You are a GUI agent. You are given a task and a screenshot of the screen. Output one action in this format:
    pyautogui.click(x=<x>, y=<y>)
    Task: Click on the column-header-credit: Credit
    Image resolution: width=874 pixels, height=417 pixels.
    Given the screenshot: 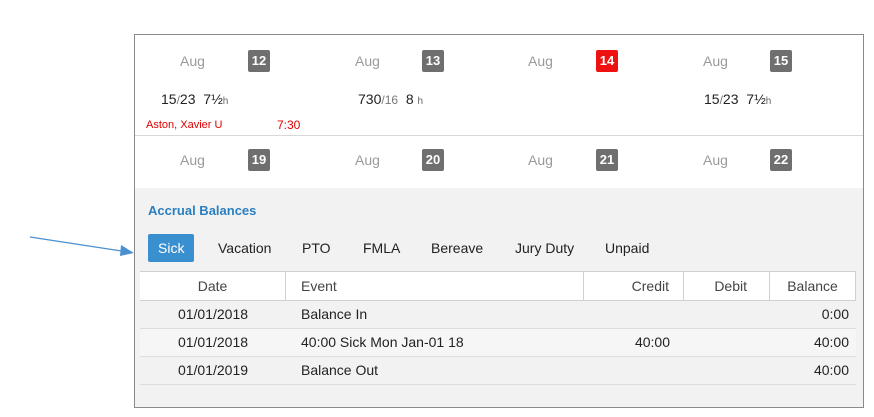 What is the action you would take?
    pyautogui.click(x=634, y=286)
    